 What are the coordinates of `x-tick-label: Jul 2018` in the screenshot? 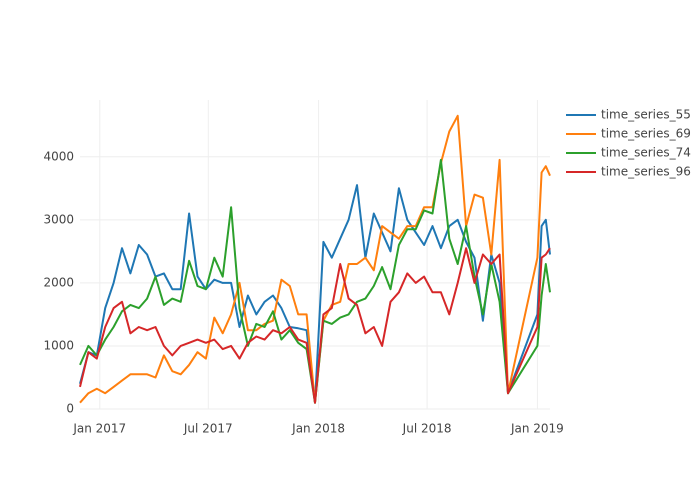 It's located at (427, 429).